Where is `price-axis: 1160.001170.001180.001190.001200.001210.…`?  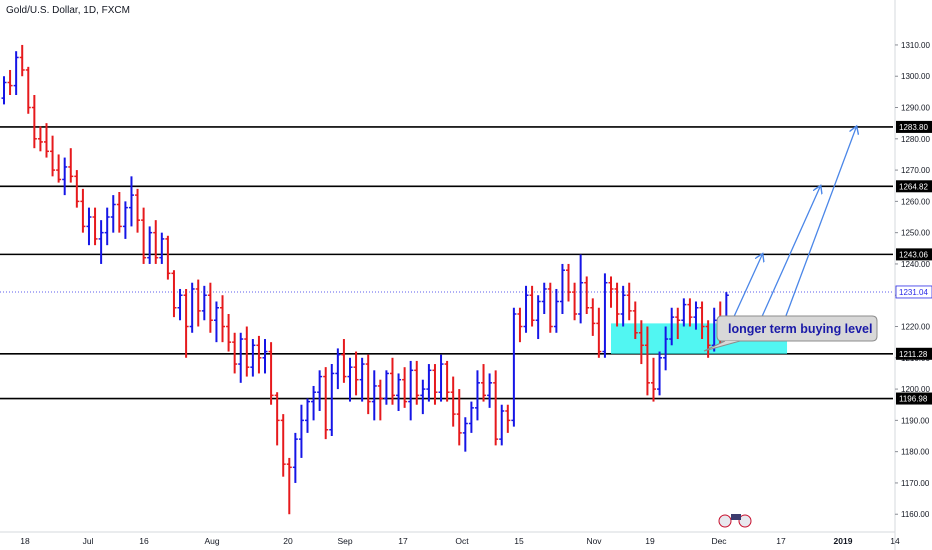
price-axis: 1160.001170.001180.001190.001200.001210.… is located at coordinates (913, 275).